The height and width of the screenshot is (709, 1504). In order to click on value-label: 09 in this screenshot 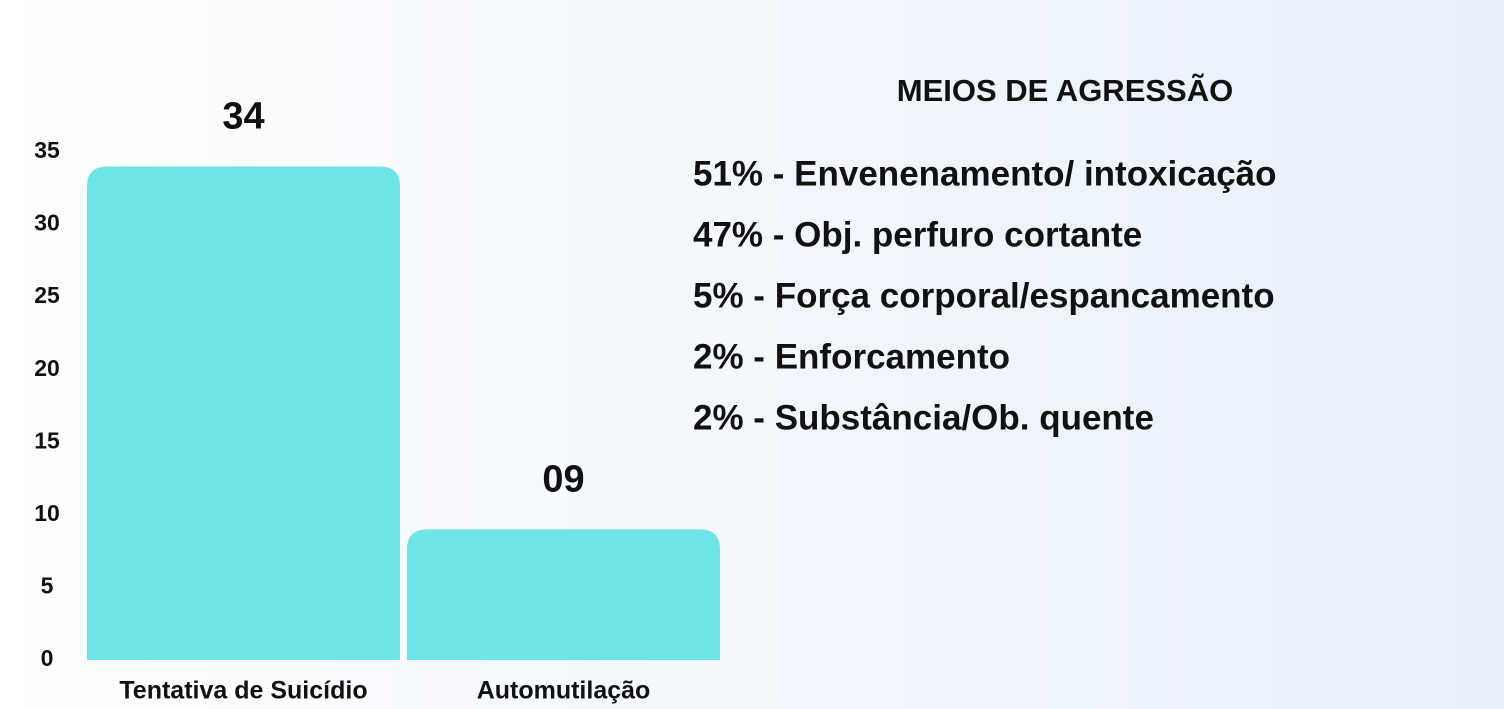, I will do `click(563, 479)`.